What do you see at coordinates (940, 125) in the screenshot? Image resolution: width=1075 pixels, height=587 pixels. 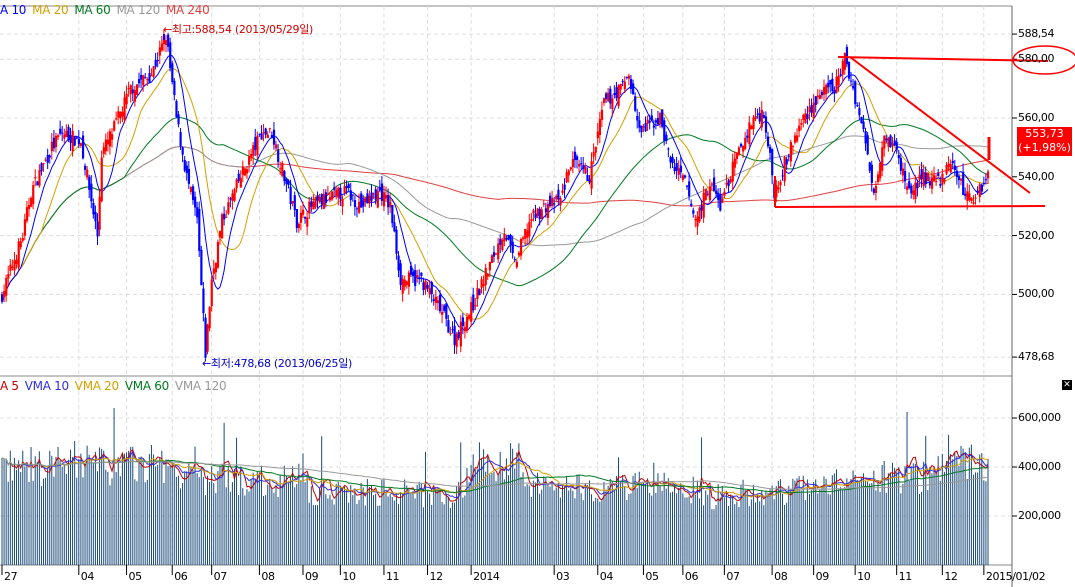 I see `descending-trendline` at bounding box center [940, 125].